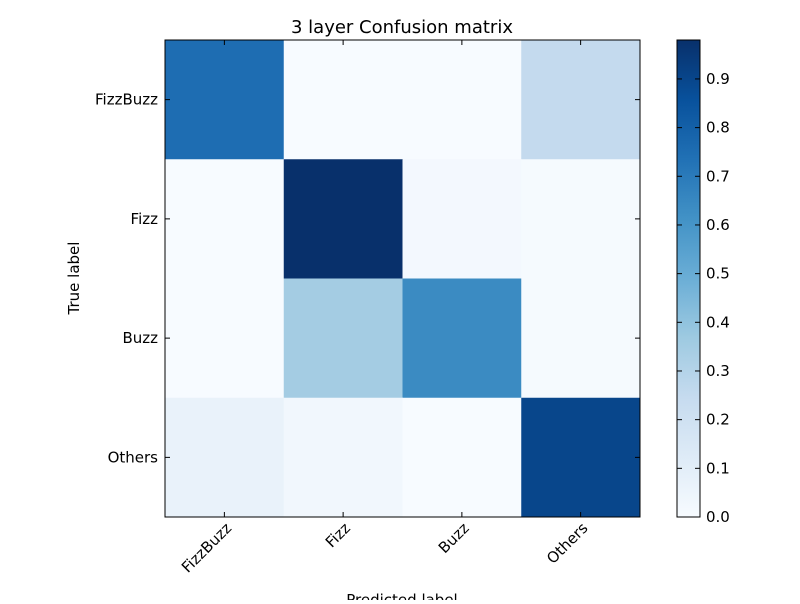 The height and width of the screenshot is (604, 800). What do you see at coordinates (718, 128) in the screenshot?
I see `colorbar-tick-label: 0.8` at bounding box center [718, 128].